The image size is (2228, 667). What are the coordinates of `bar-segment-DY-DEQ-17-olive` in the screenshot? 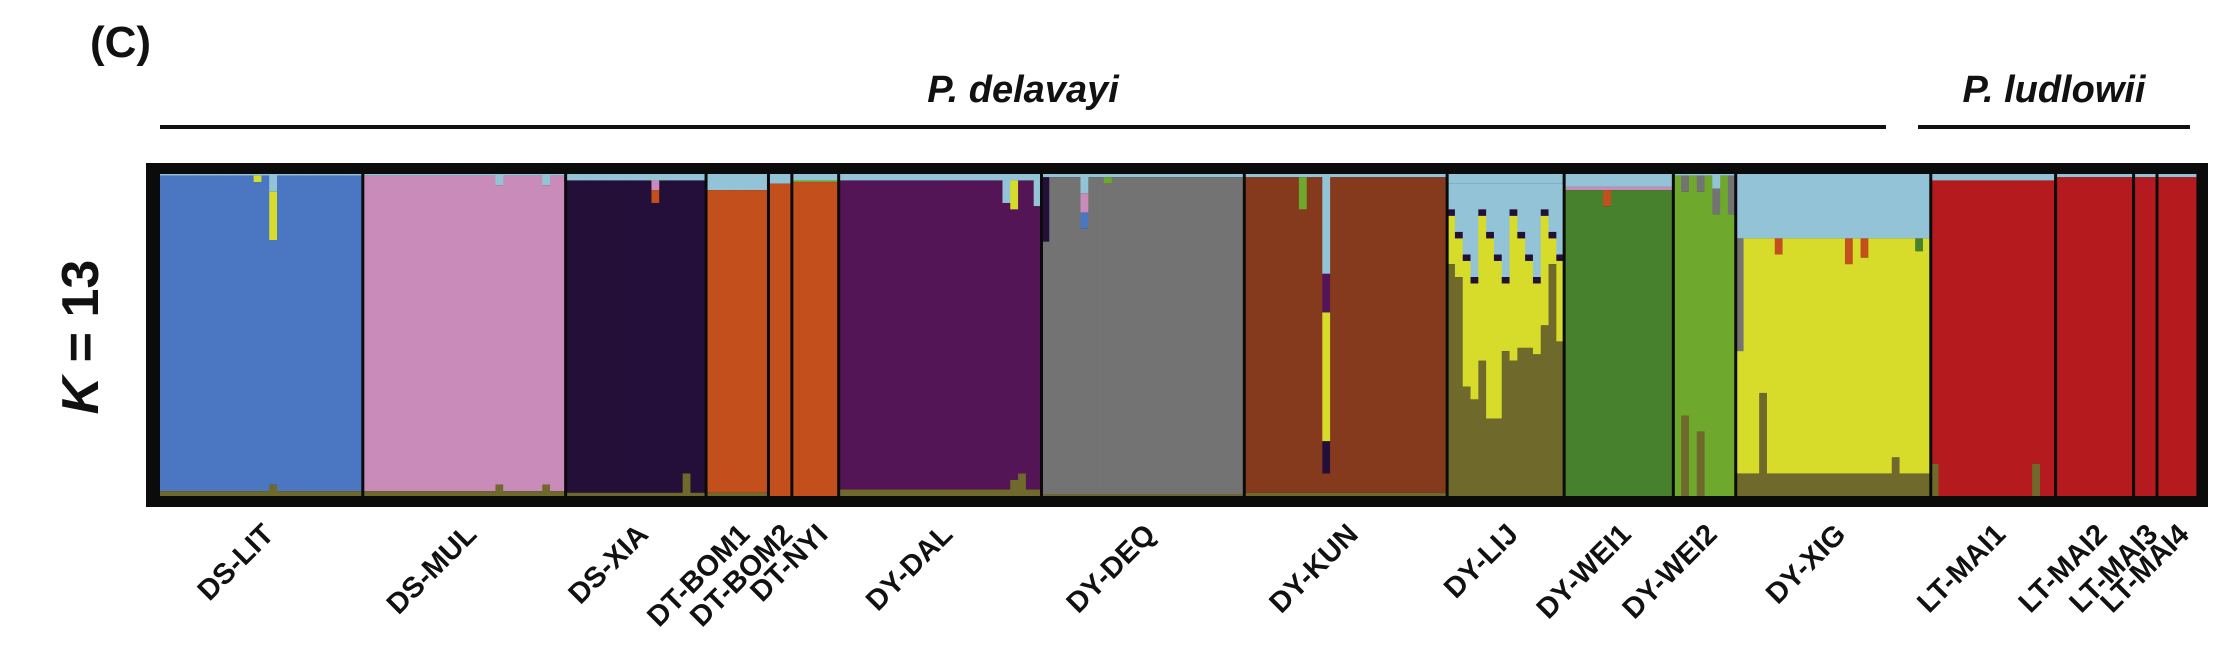 It's located at (1178, 495).